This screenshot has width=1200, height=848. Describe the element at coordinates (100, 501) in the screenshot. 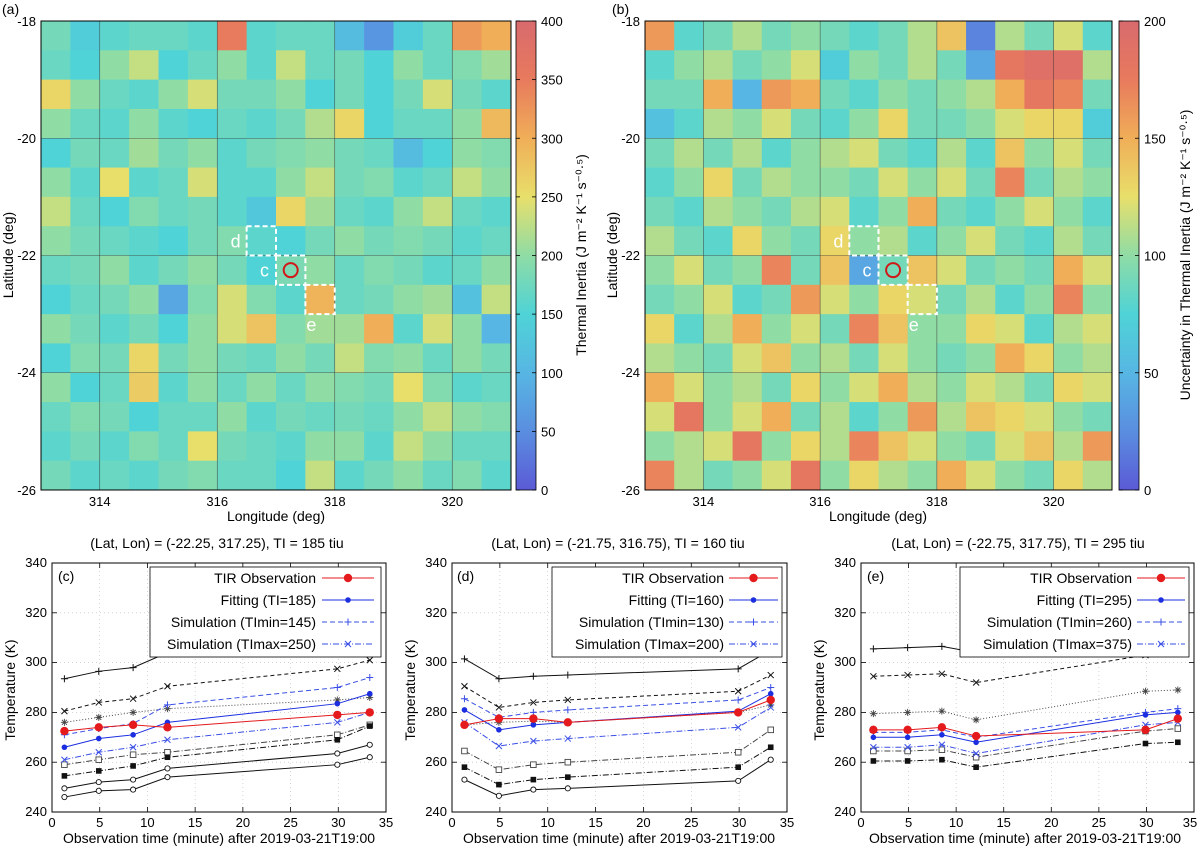

I see `heatmap-a-xtick: 314` at that location.